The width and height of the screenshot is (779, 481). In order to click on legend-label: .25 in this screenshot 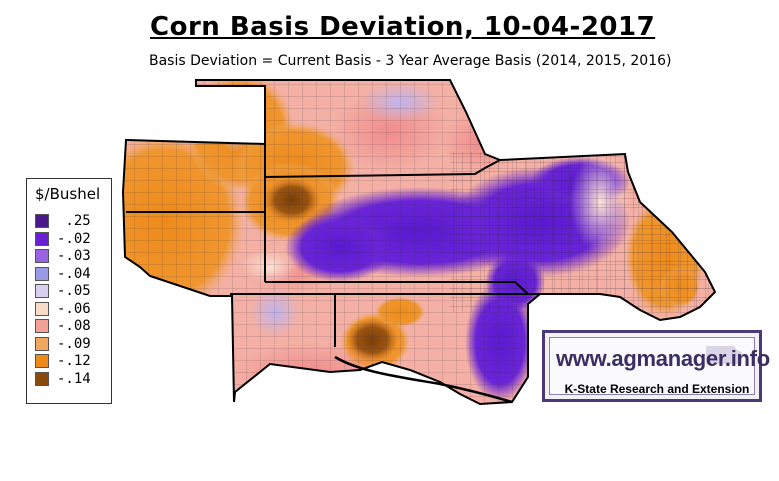, I will do `click(74, 221)`.